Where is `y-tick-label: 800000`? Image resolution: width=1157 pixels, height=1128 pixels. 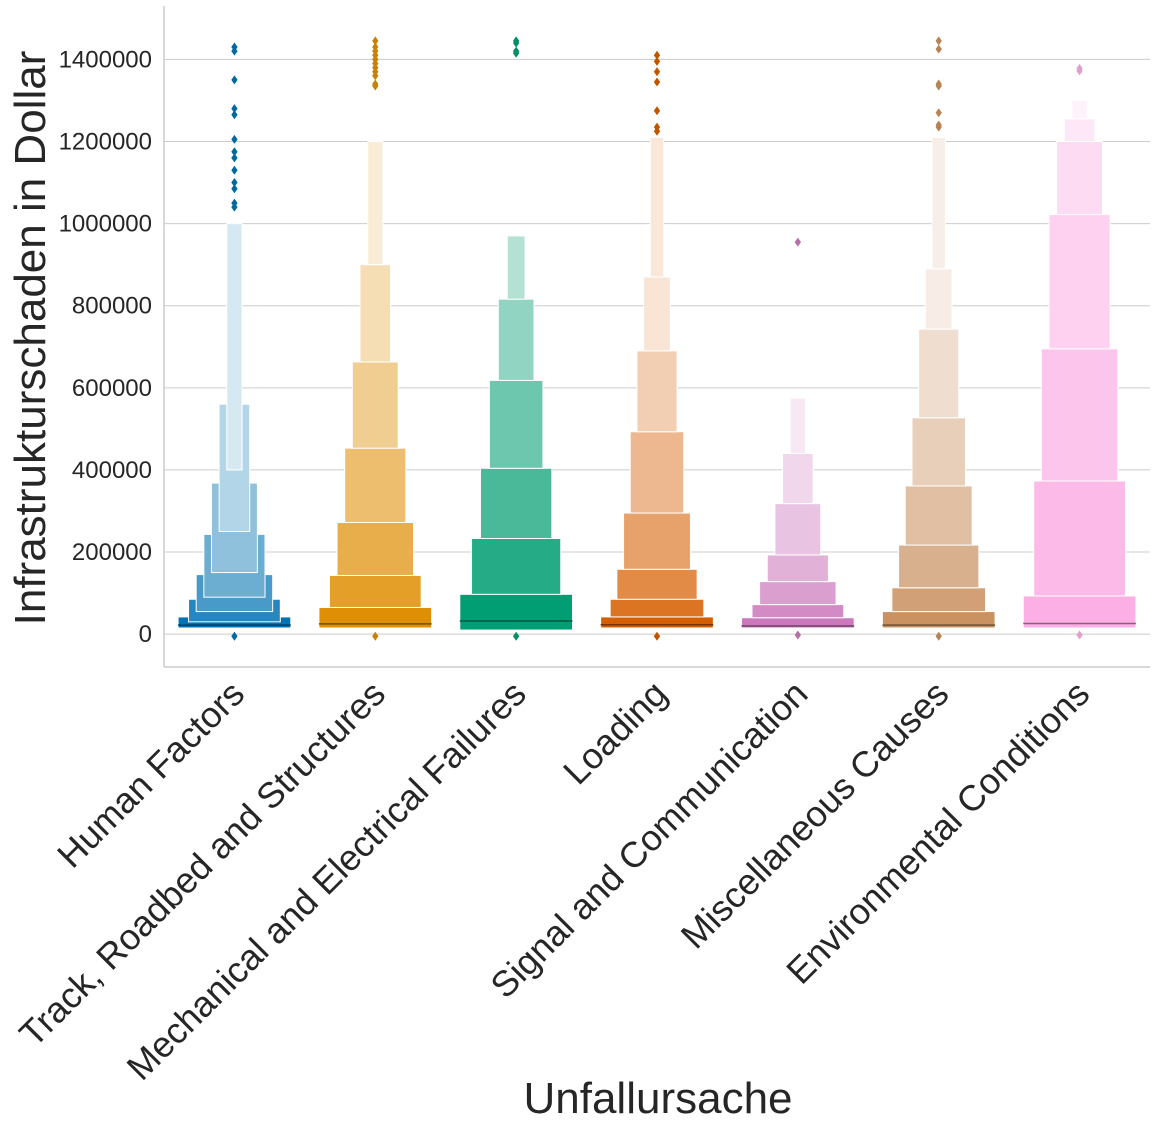 y-tick-label: 800000 is located at coordinates (112, 306).